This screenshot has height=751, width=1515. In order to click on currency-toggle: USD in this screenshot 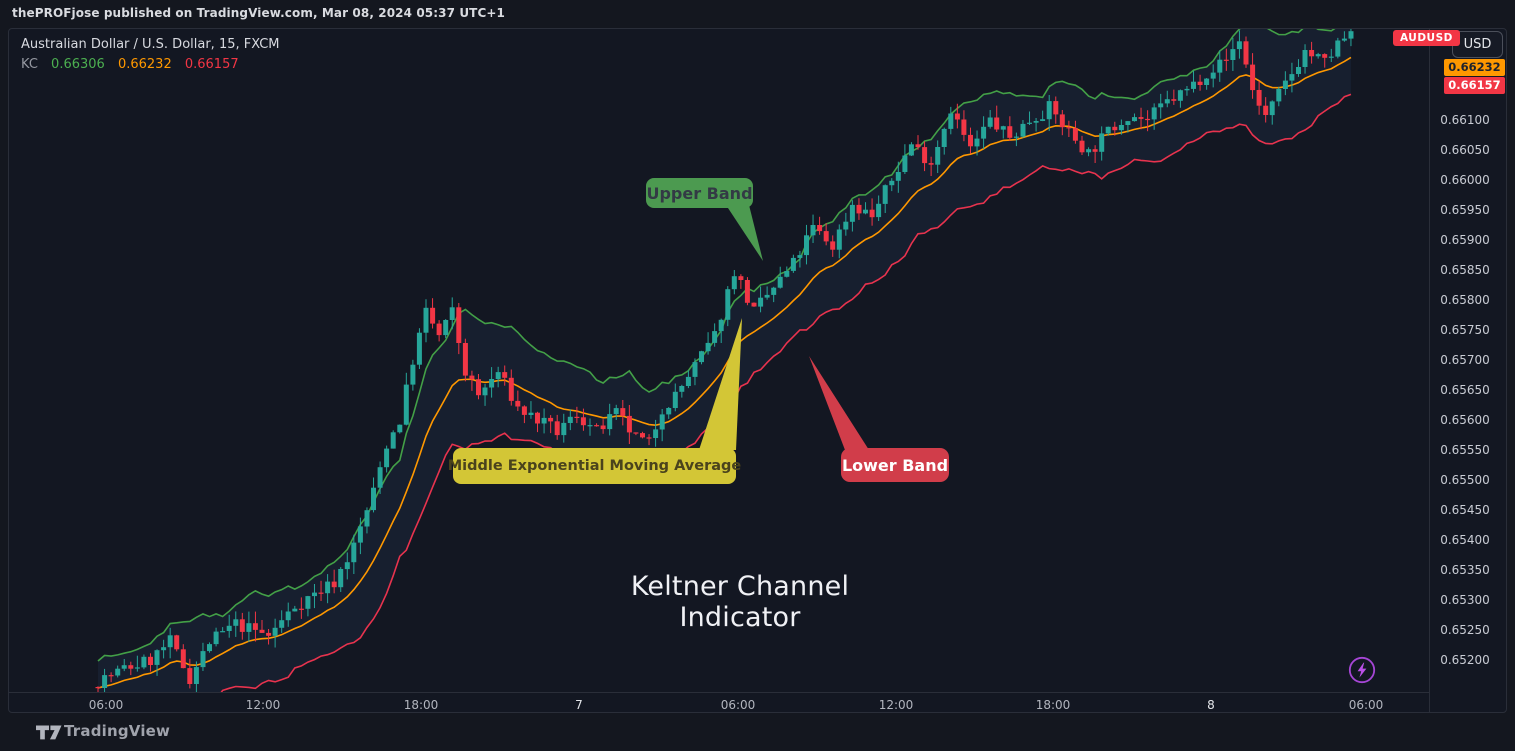, I will do `click(1477, 44)`.